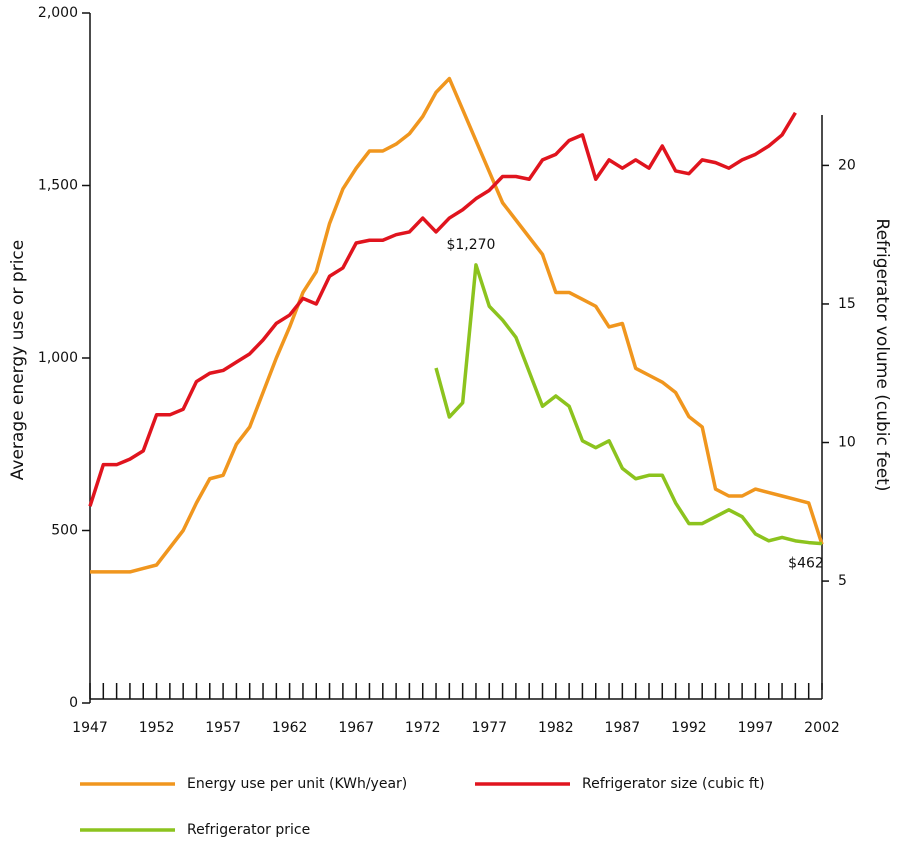 The image size is (899, 848). What do you see at coordinates (64, 531) in the screenshot?
I see `y-tick-label: 500` at bounding box center [64, 531].